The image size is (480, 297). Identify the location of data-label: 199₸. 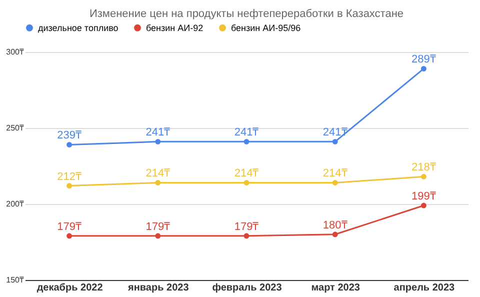
(424, 196).